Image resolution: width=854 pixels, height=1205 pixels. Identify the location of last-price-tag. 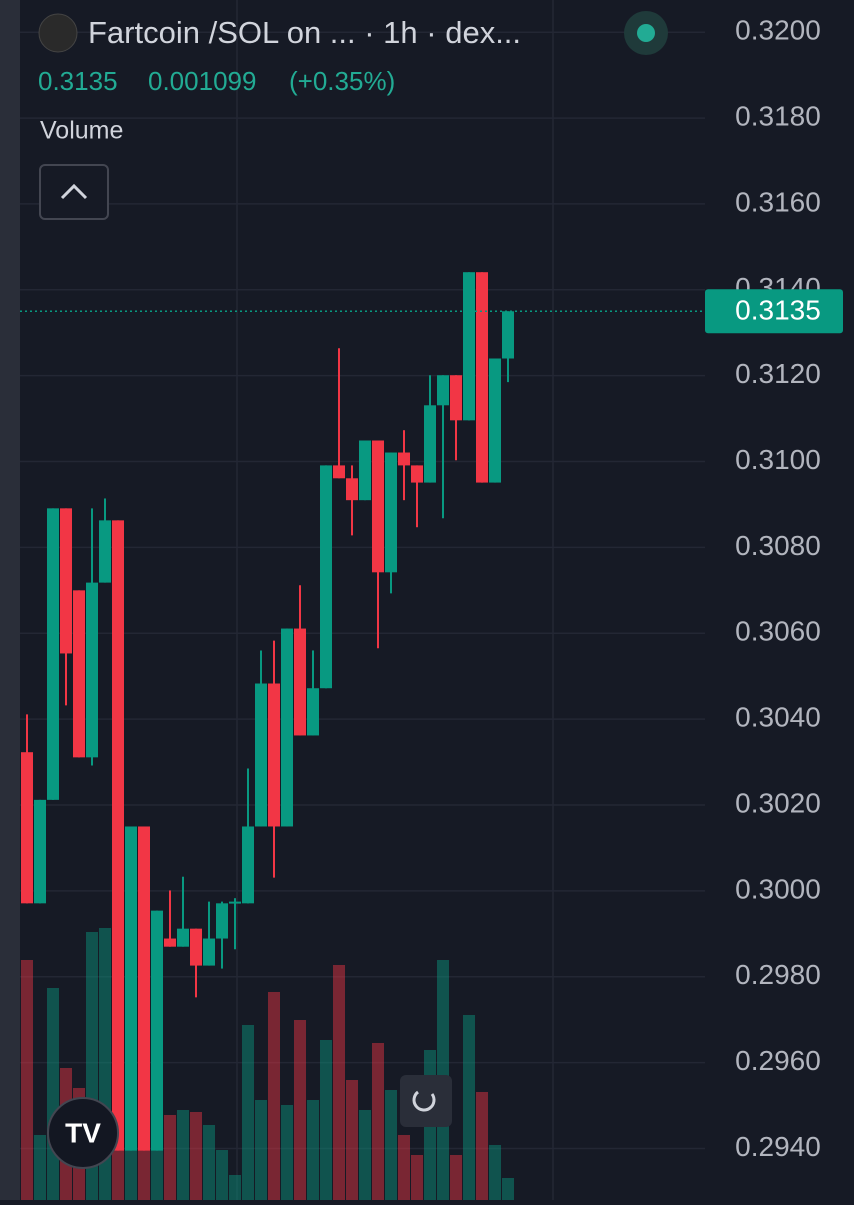
(774, 311).